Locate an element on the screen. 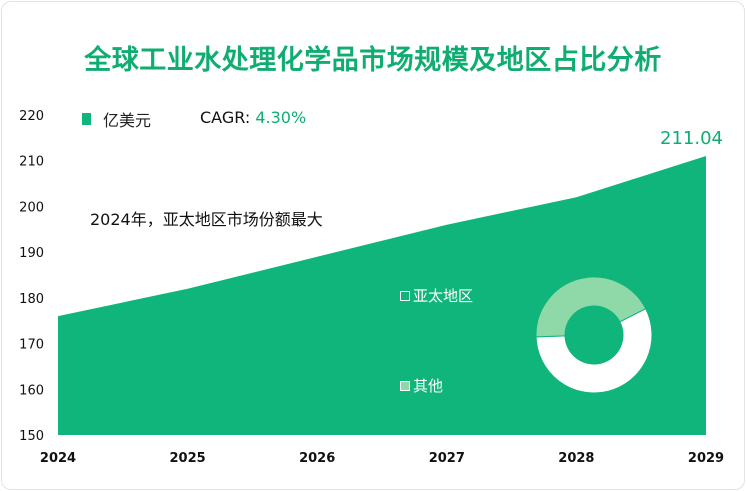  y-axis: 150 160 170 180 190 200 210 220 is located at coordinates (31, 276).